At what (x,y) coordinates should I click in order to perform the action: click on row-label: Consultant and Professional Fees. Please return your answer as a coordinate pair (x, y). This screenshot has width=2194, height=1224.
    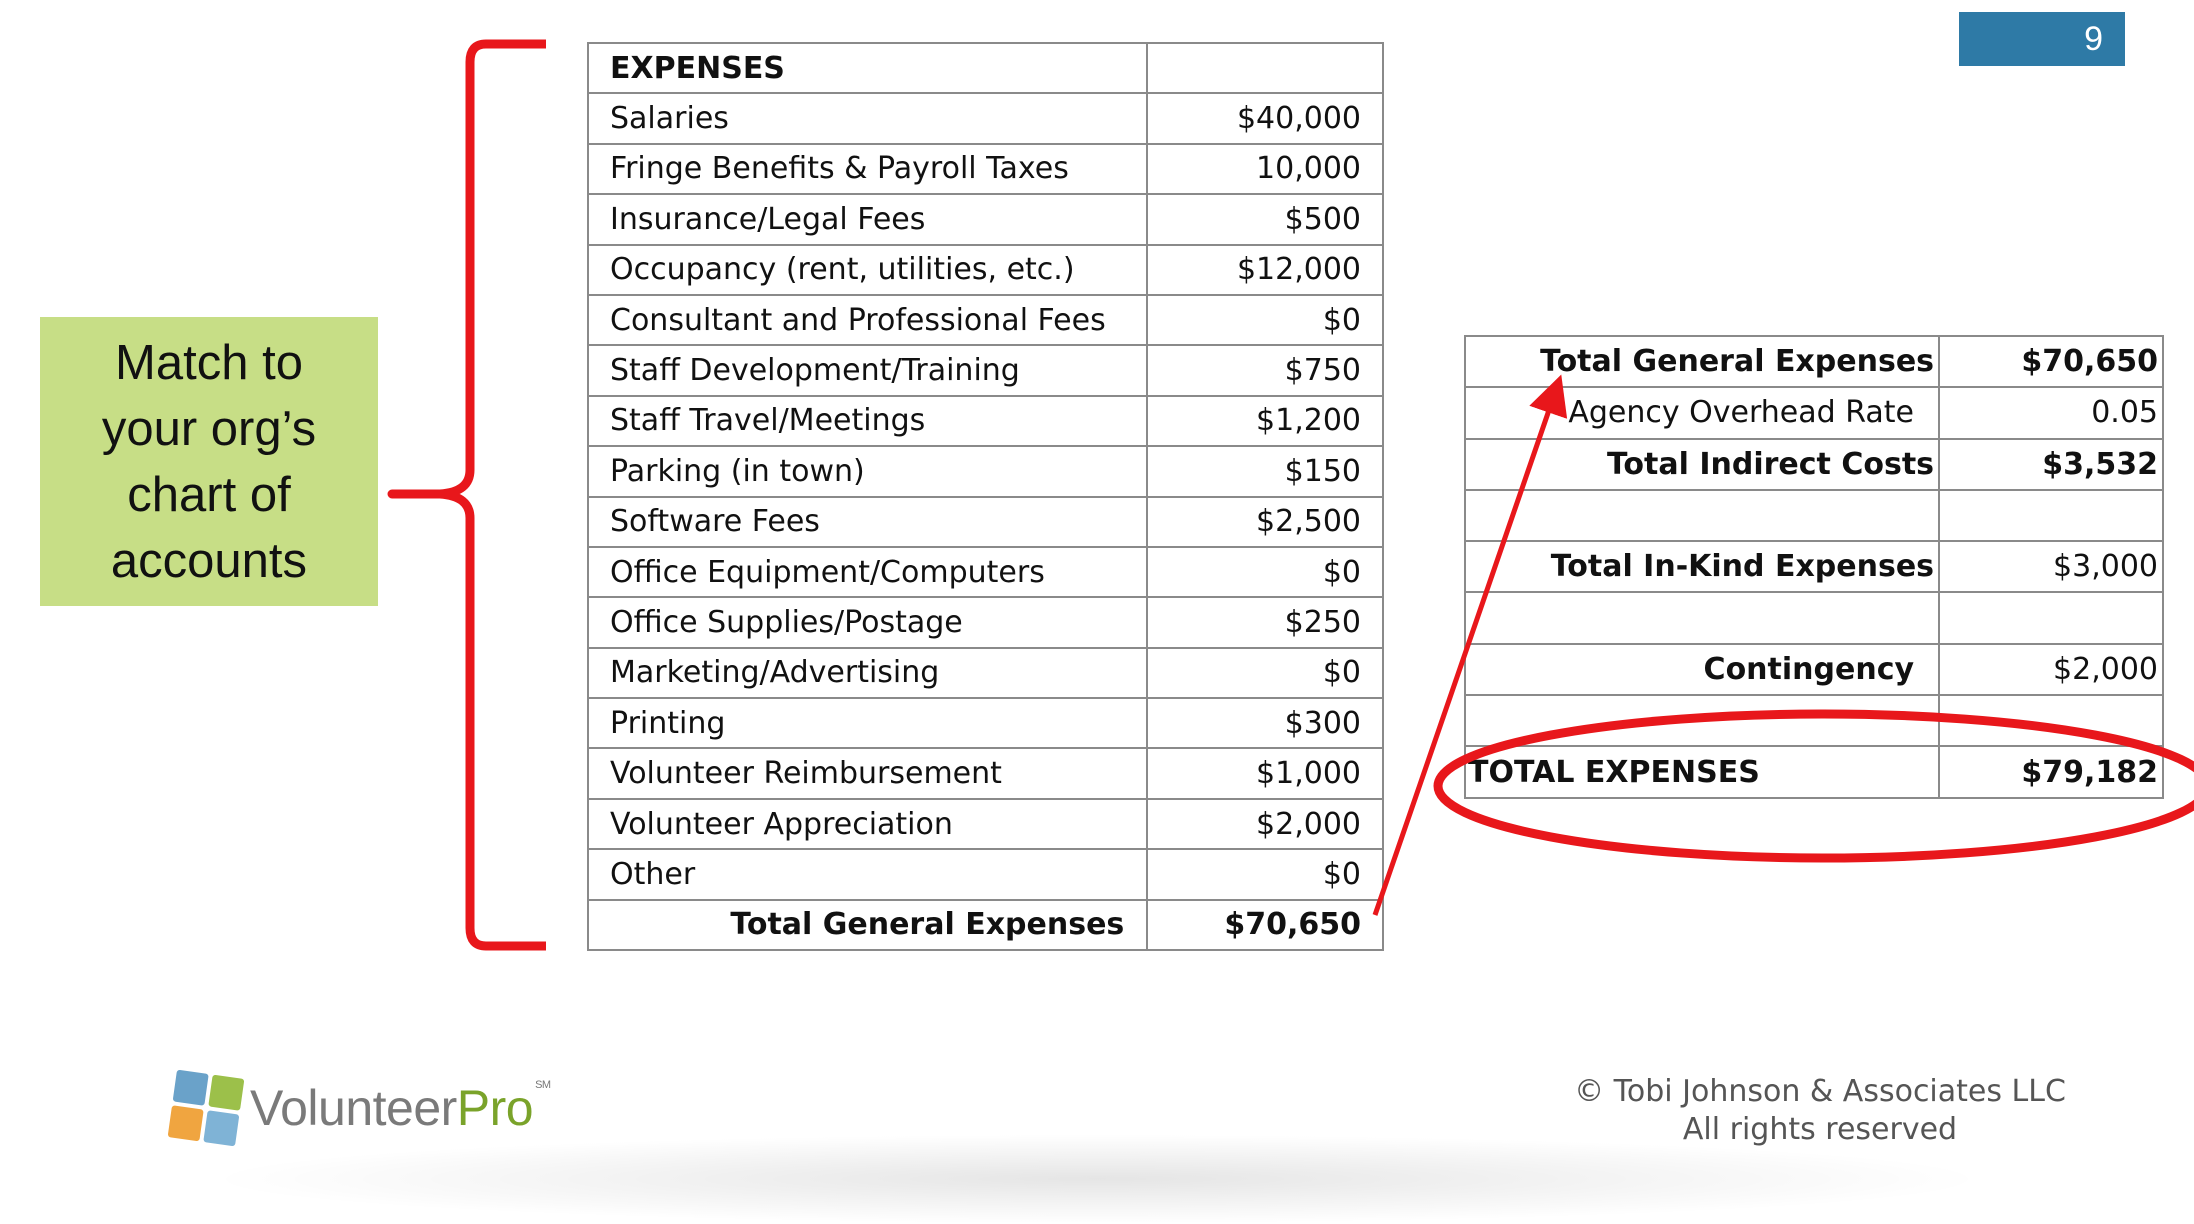
    Looking at the image, I should click on (867, 320).